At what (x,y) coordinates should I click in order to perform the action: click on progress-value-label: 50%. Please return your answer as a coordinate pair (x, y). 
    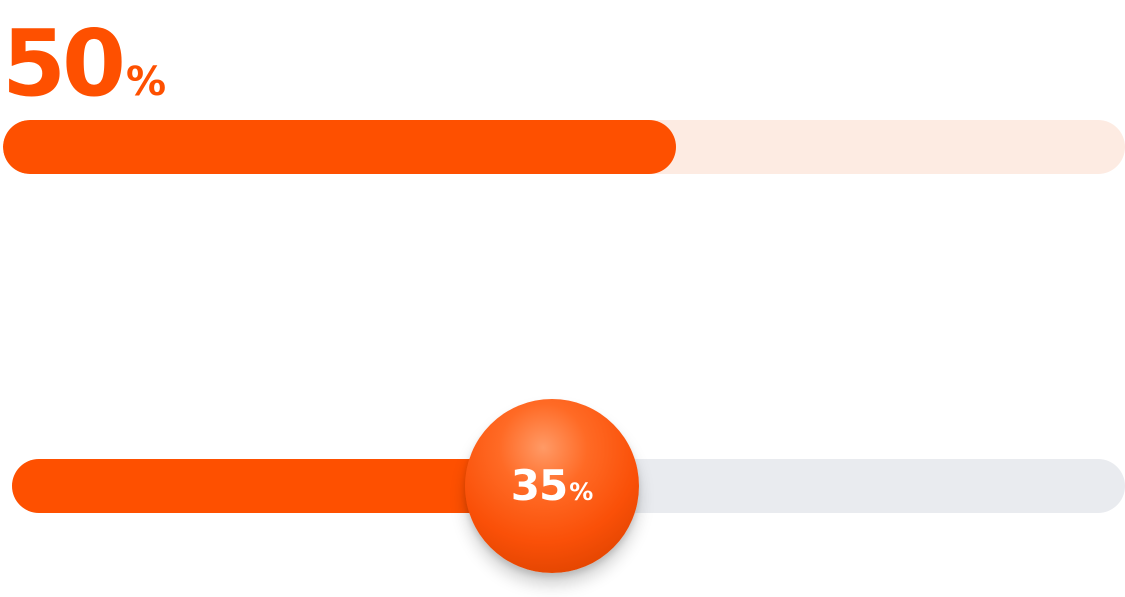
    Looking at the image, I should click on (84, 64).